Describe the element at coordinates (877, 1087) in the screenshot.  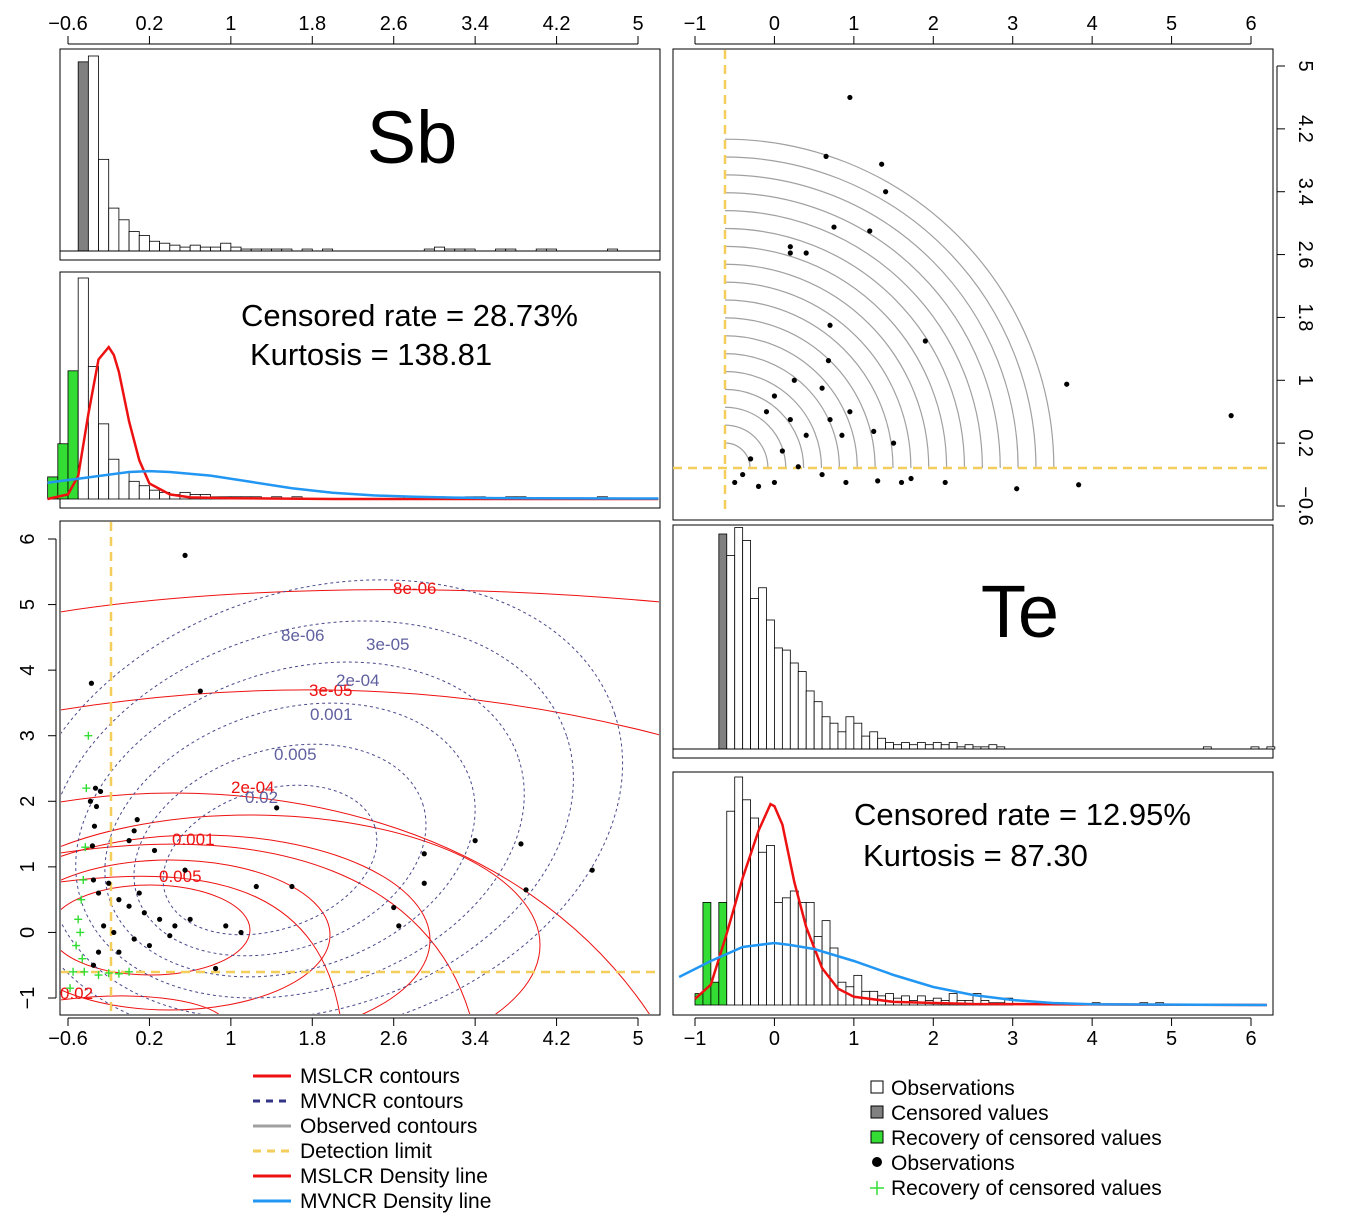
I see `legend-swatch-observations-square` at that location.